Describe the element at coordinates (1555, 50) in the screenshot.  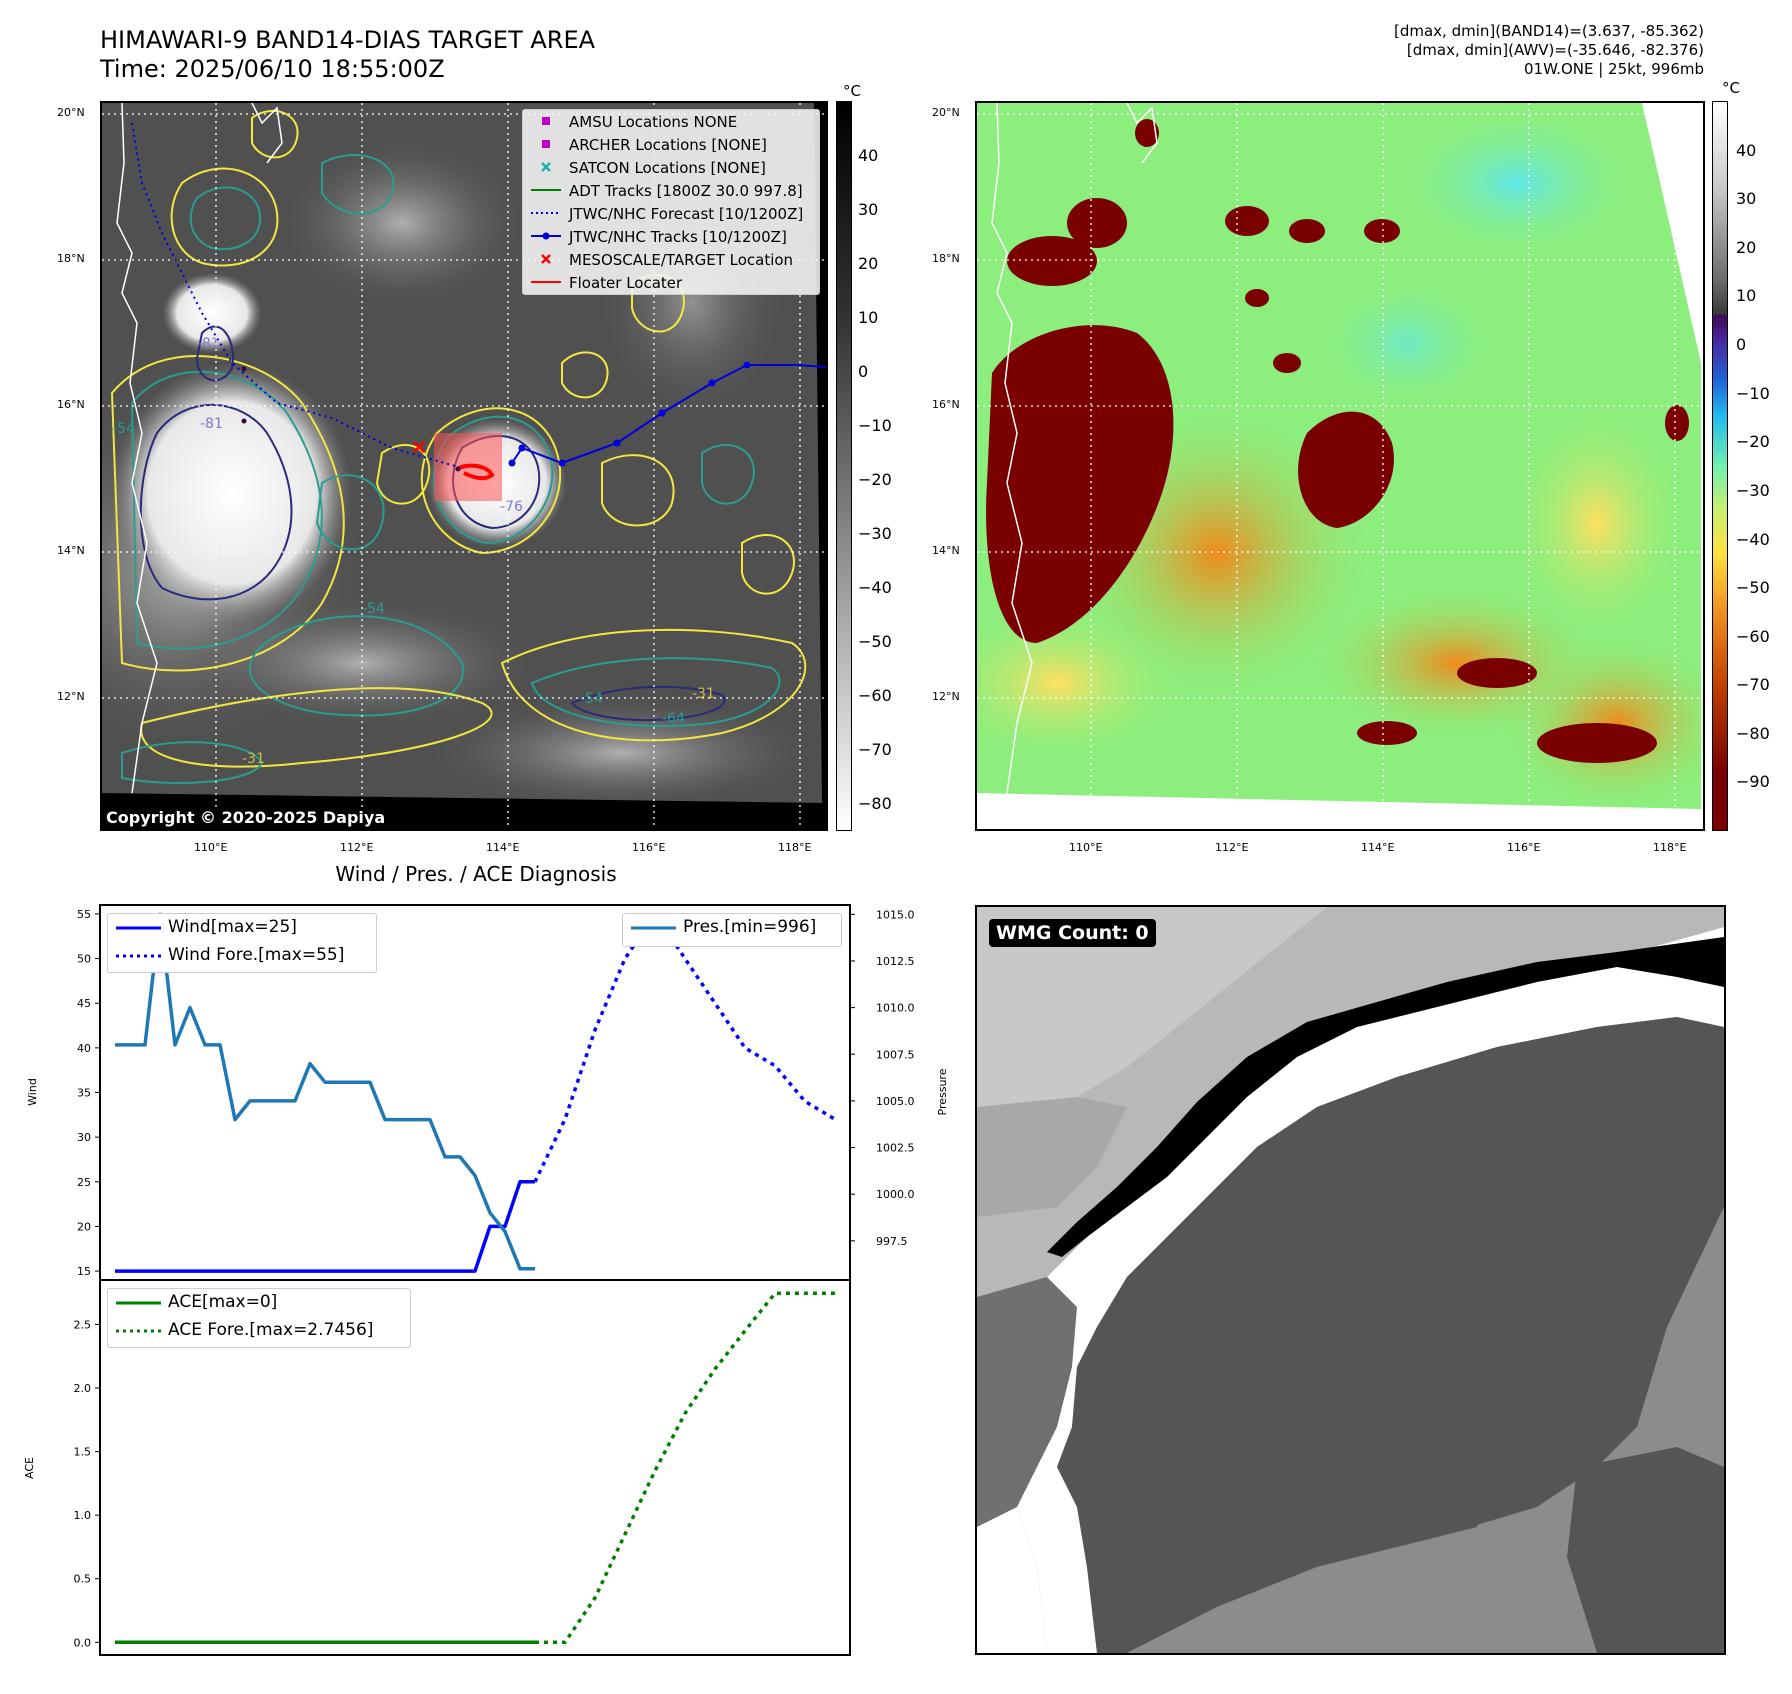
I see `info-line-2: [dmax, dmin](AWV)=(-35.646, -82.376)` at that location.